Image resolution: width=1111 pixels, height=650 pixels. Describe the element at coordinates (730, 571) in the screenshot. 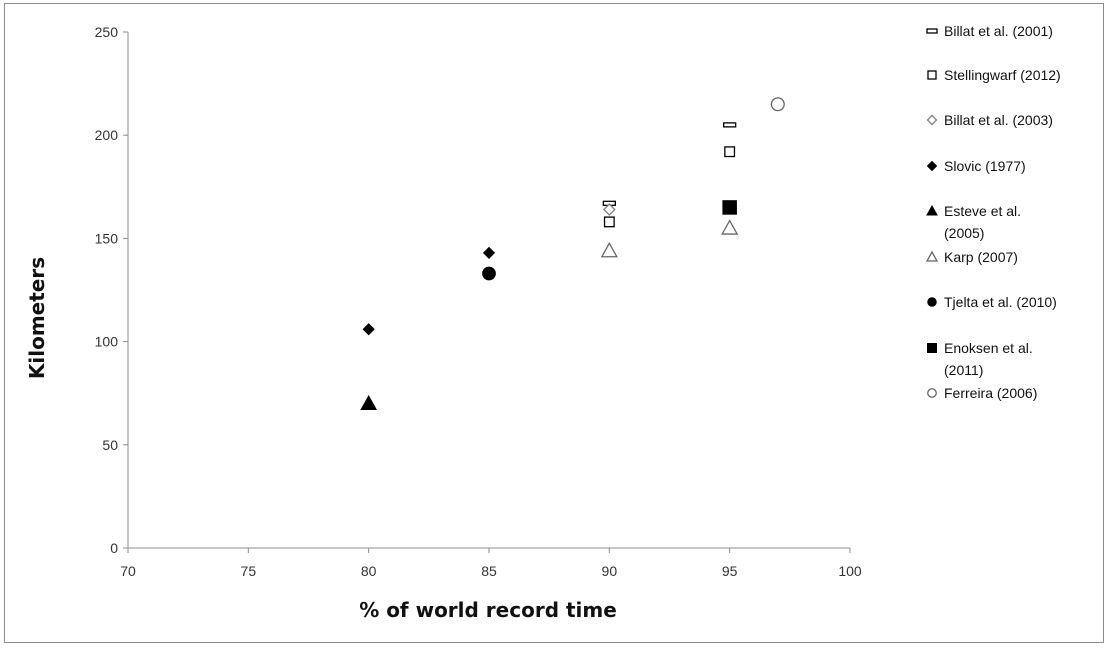

I see `x-tick-label: 95` at that location.